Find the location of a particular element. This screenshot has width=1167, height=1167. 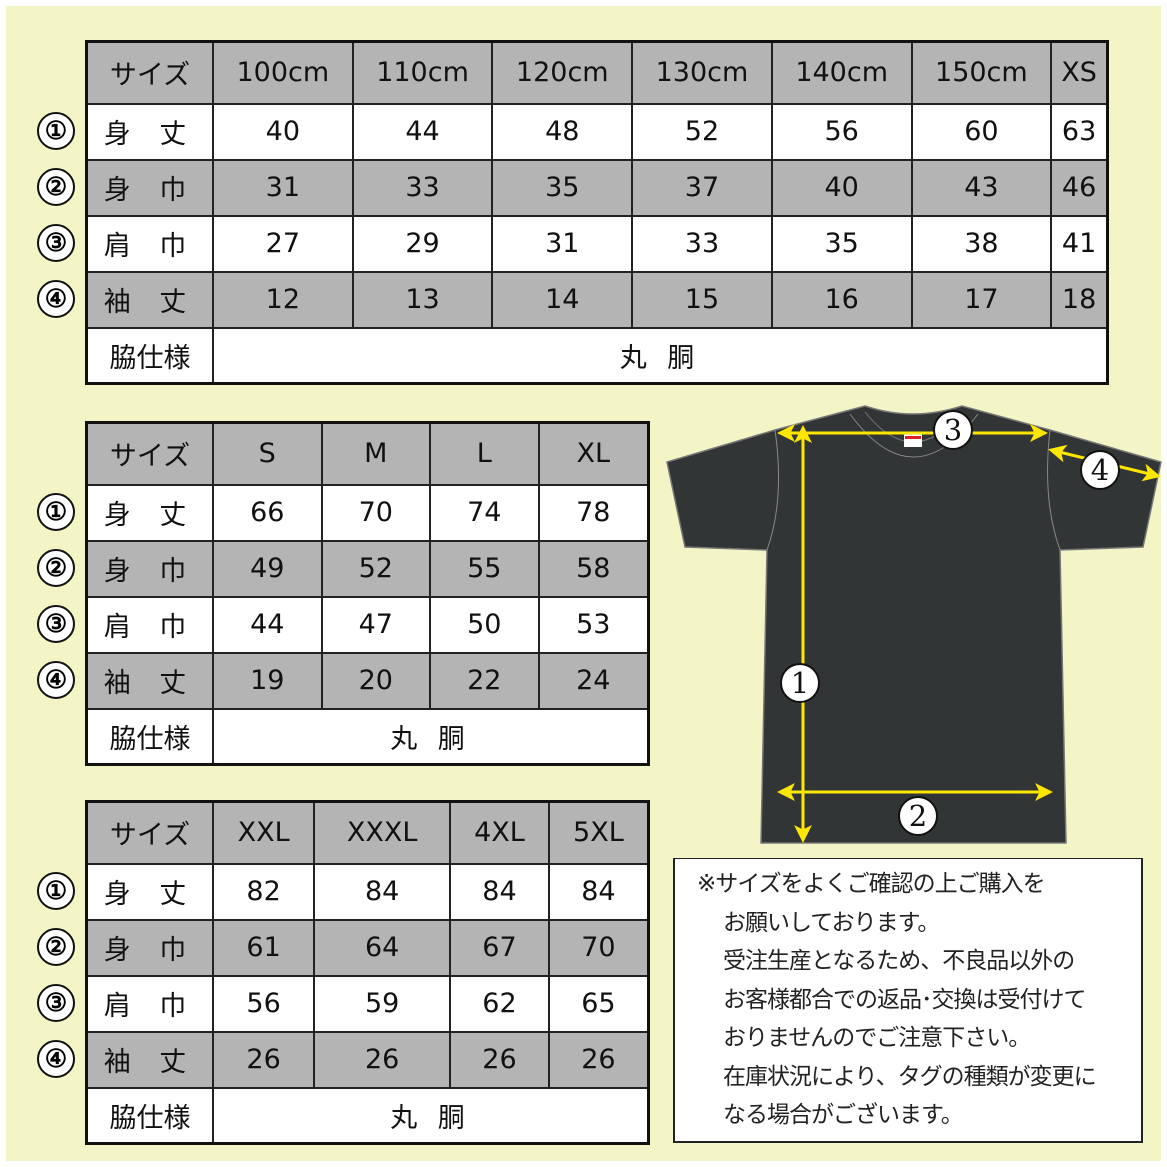

table-cell: 19 is located at coordinates (267, 680).